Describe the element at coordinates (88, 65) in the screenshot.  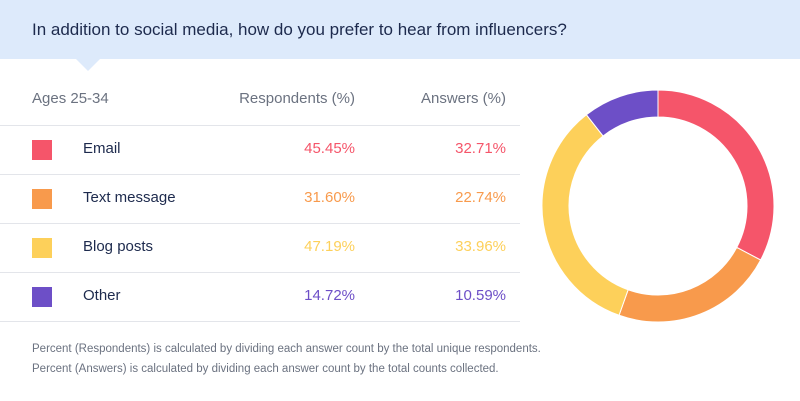
I see `header-pointer` at that location.